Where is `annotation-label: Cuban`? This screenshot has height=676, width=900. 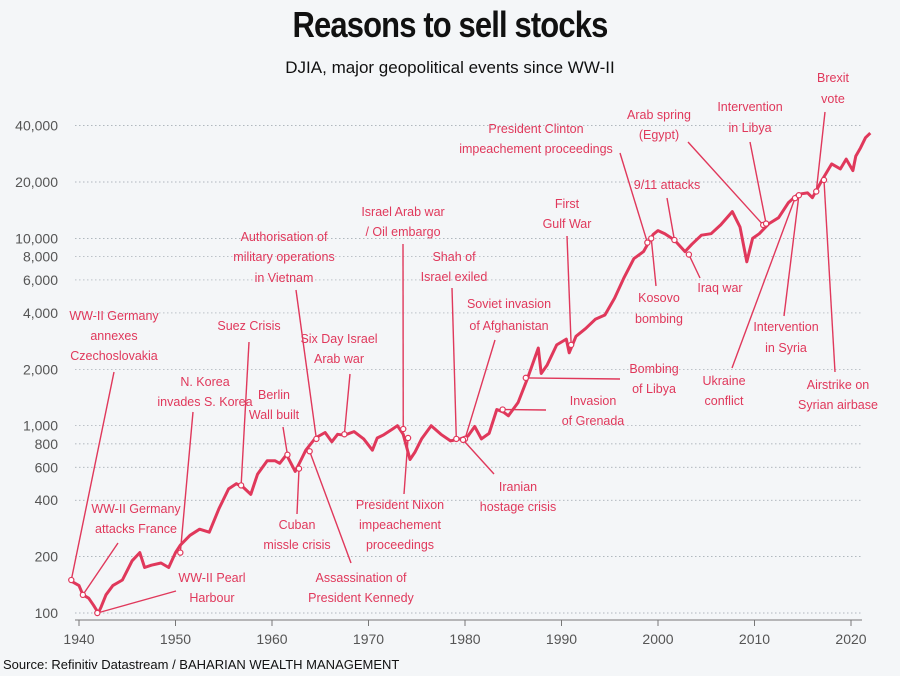
annotation-label: Cuban is located at coordinates (297, 525).